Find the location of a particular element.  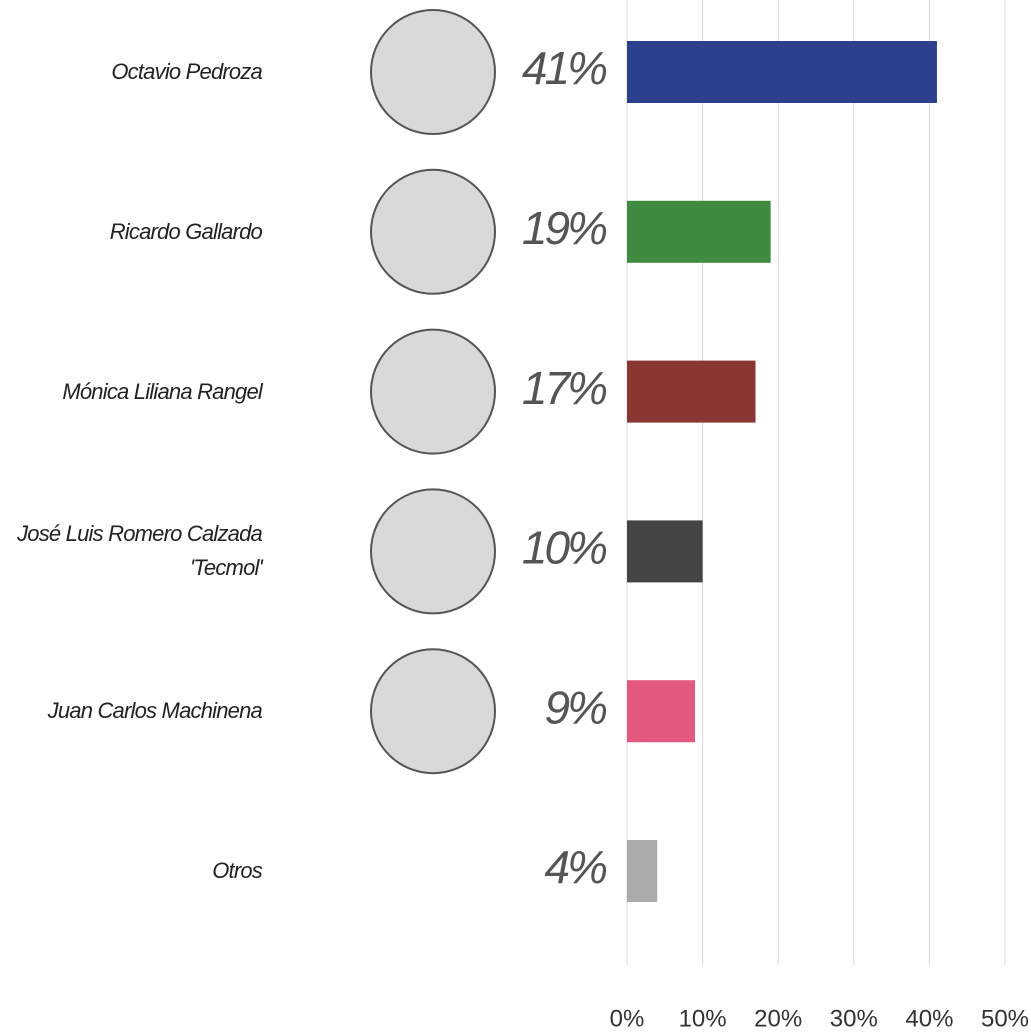

x-tick-label: 30% is located at coordinates (854, 1018).